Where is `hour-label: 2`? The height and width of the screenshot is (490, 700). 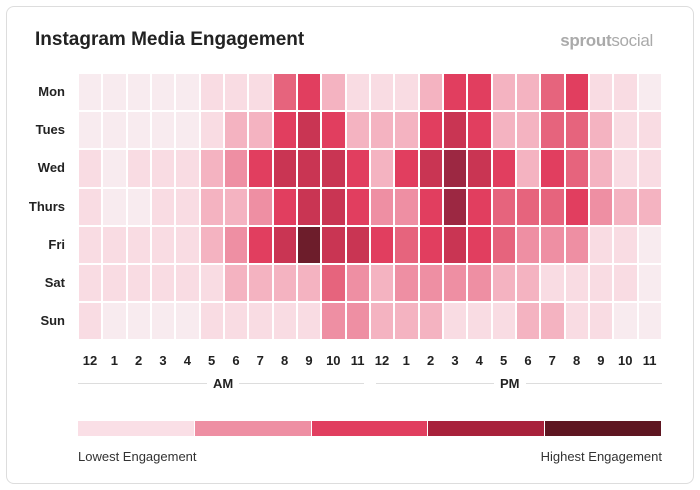
hour-label: 2 is located at coordinates (430, 360).